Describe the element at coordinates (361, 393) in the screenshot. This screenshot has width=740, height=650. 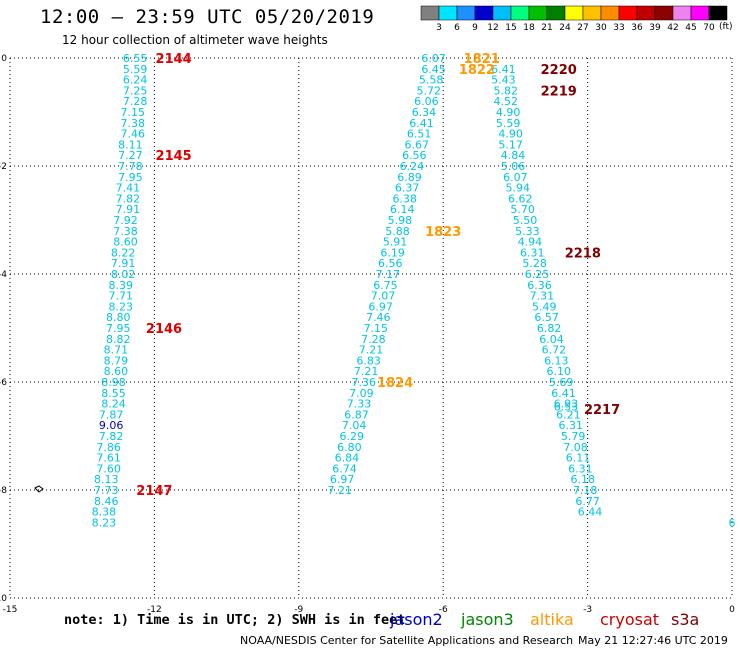
I see `altika-swh-value: 7.09` at that location.